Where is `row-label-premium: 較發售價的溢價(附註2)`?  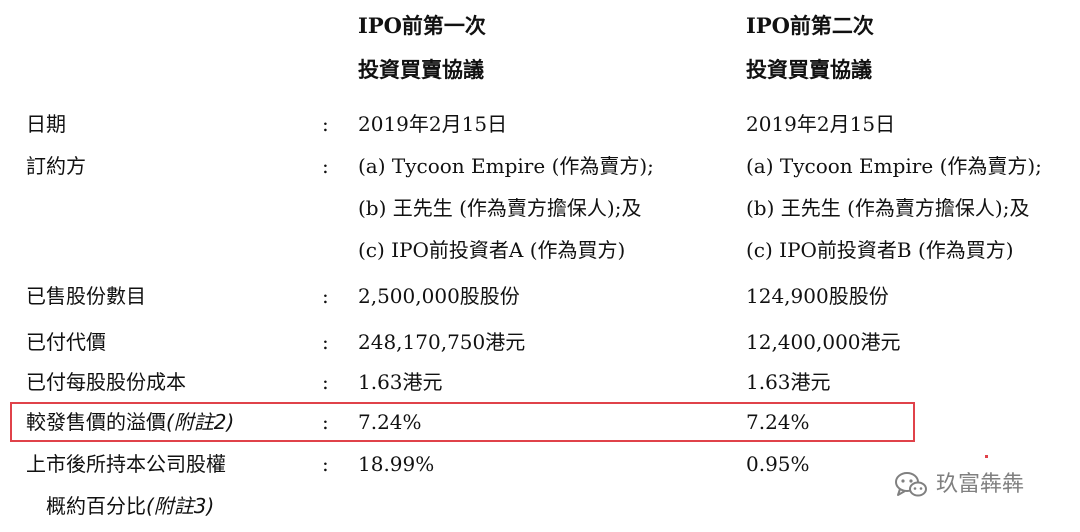
row-label-premium: 較發售價的溢價(附註2) is located at coordinates (130, 422).